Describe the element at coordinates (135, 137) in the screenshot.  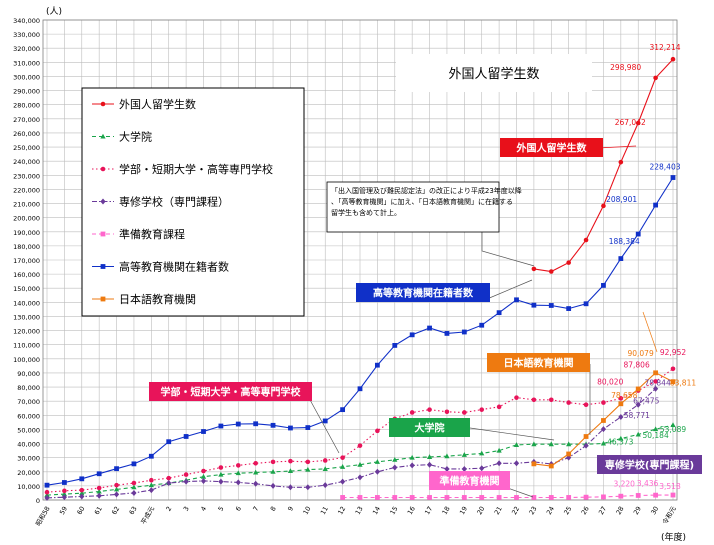
I see `legend-label: 大学院` at that location.